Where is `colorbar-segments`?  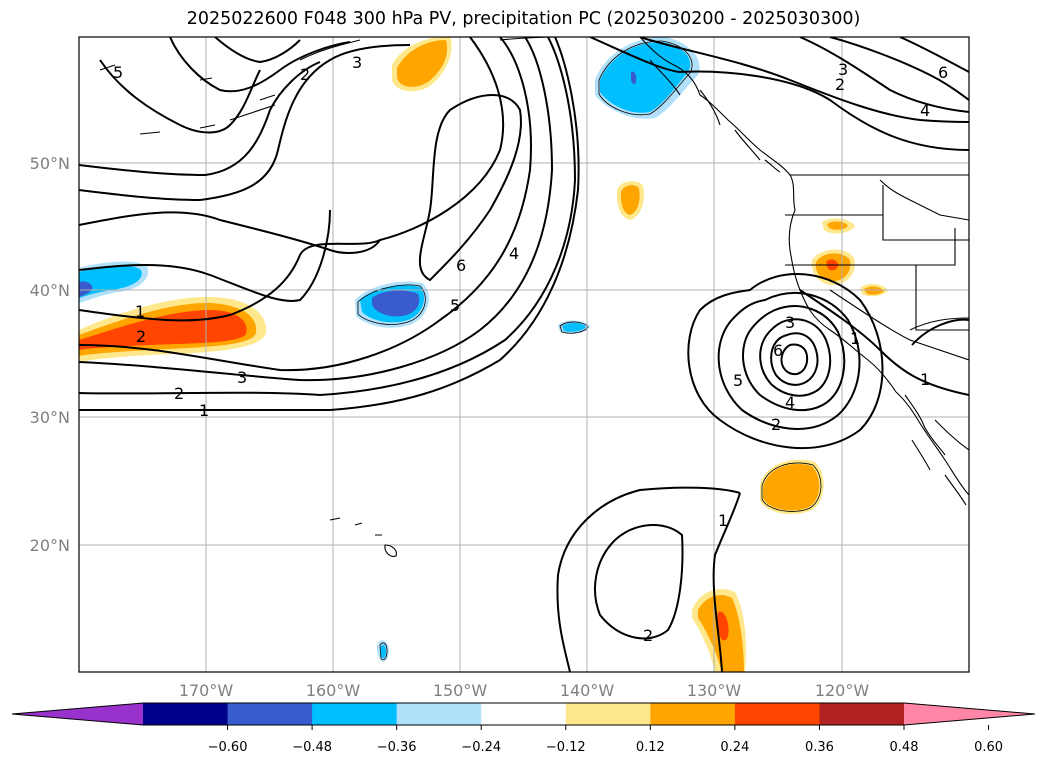
colorbar-segments is located at coordinates (524, 714).